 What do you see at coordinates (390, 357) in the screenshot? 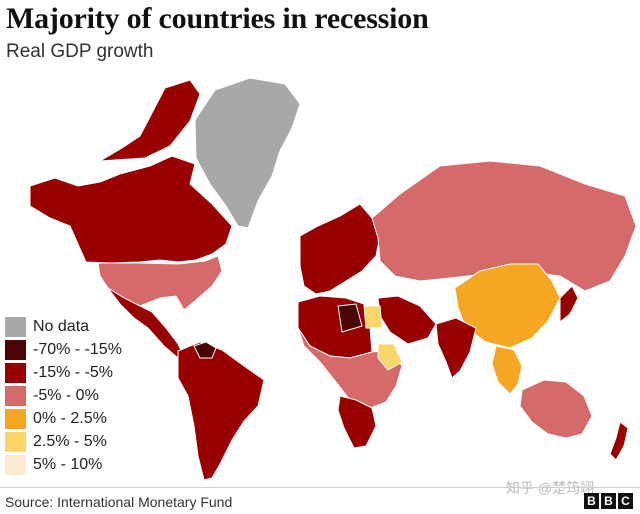
I see `region-ethiopia` at bounding box center [390, 357].